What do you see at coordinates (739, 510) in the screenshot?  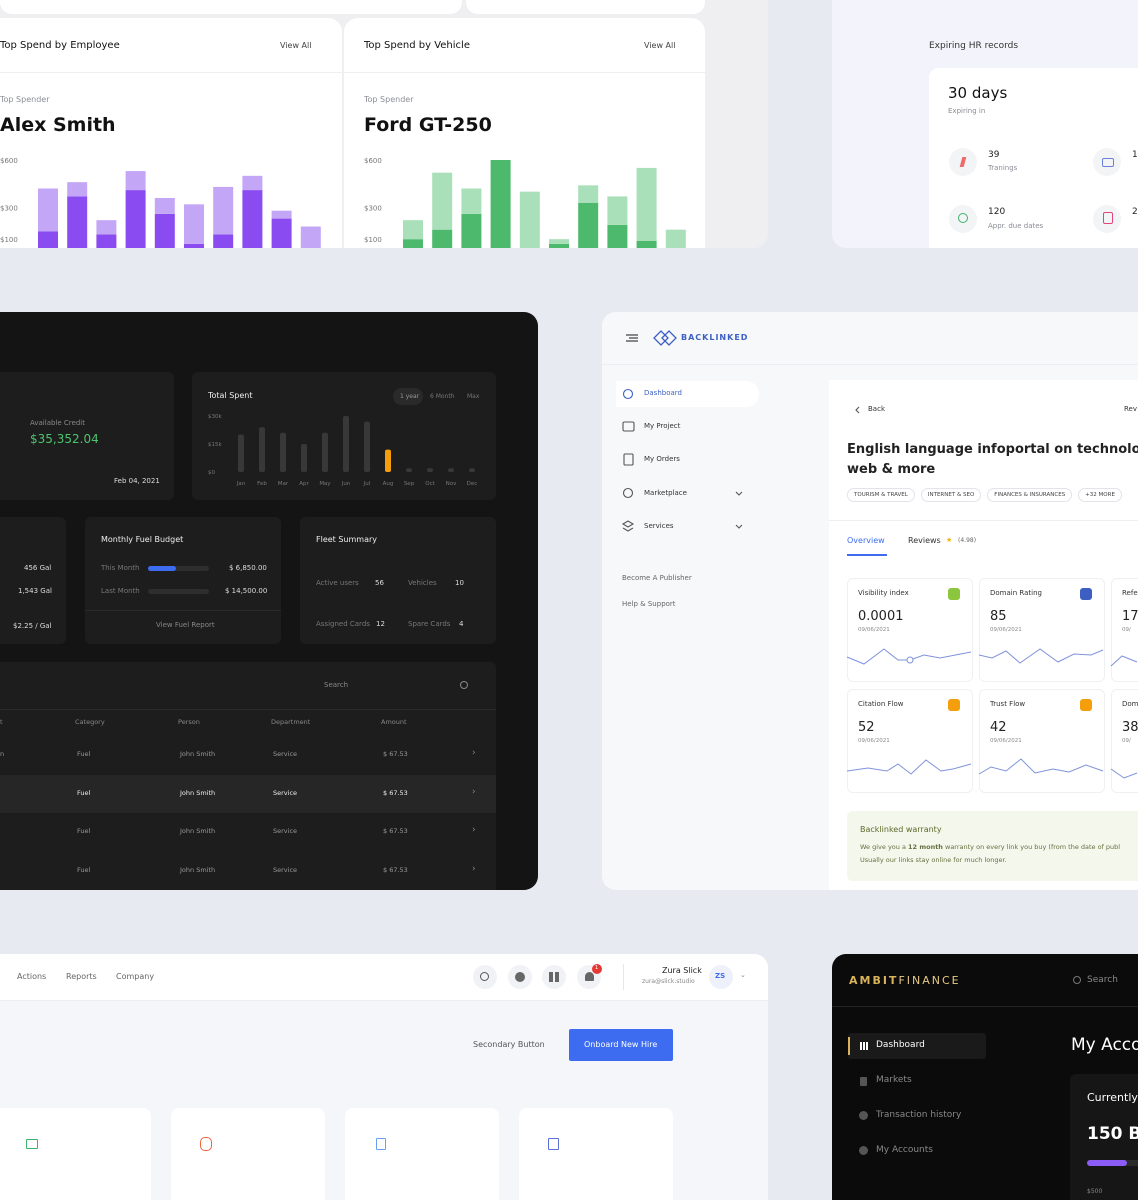 I see `chevron` at bounding box center [739, 510].